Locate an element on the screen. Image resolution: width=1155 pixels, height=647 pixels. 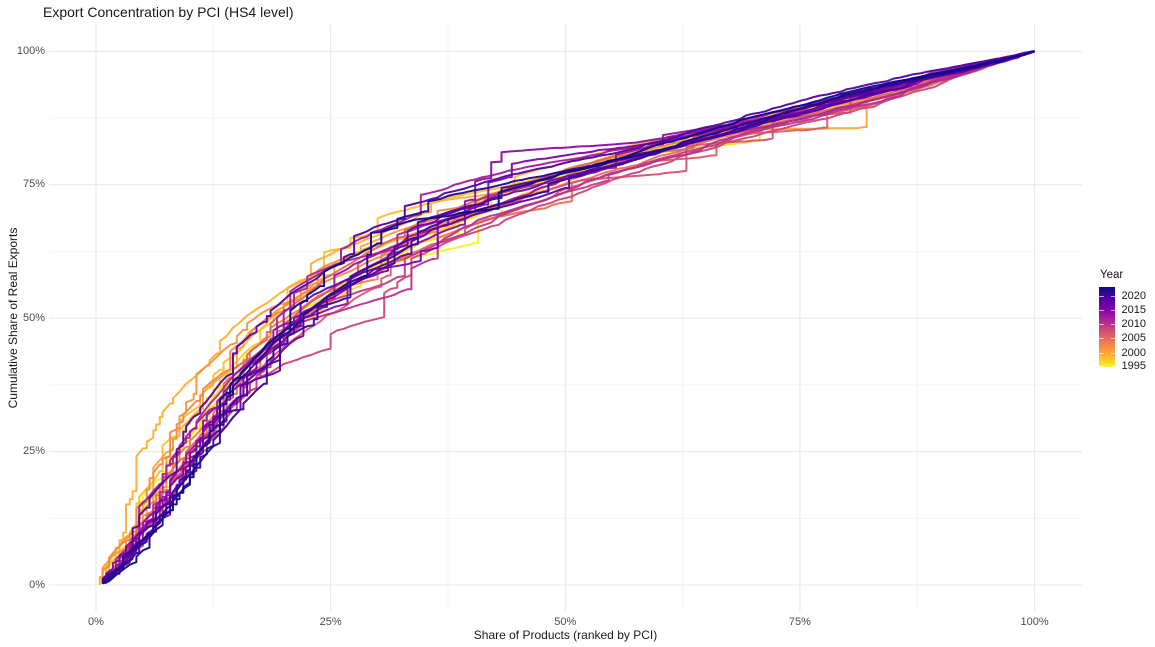
y-tick-label: 0% is located at coordinates (37, 584).